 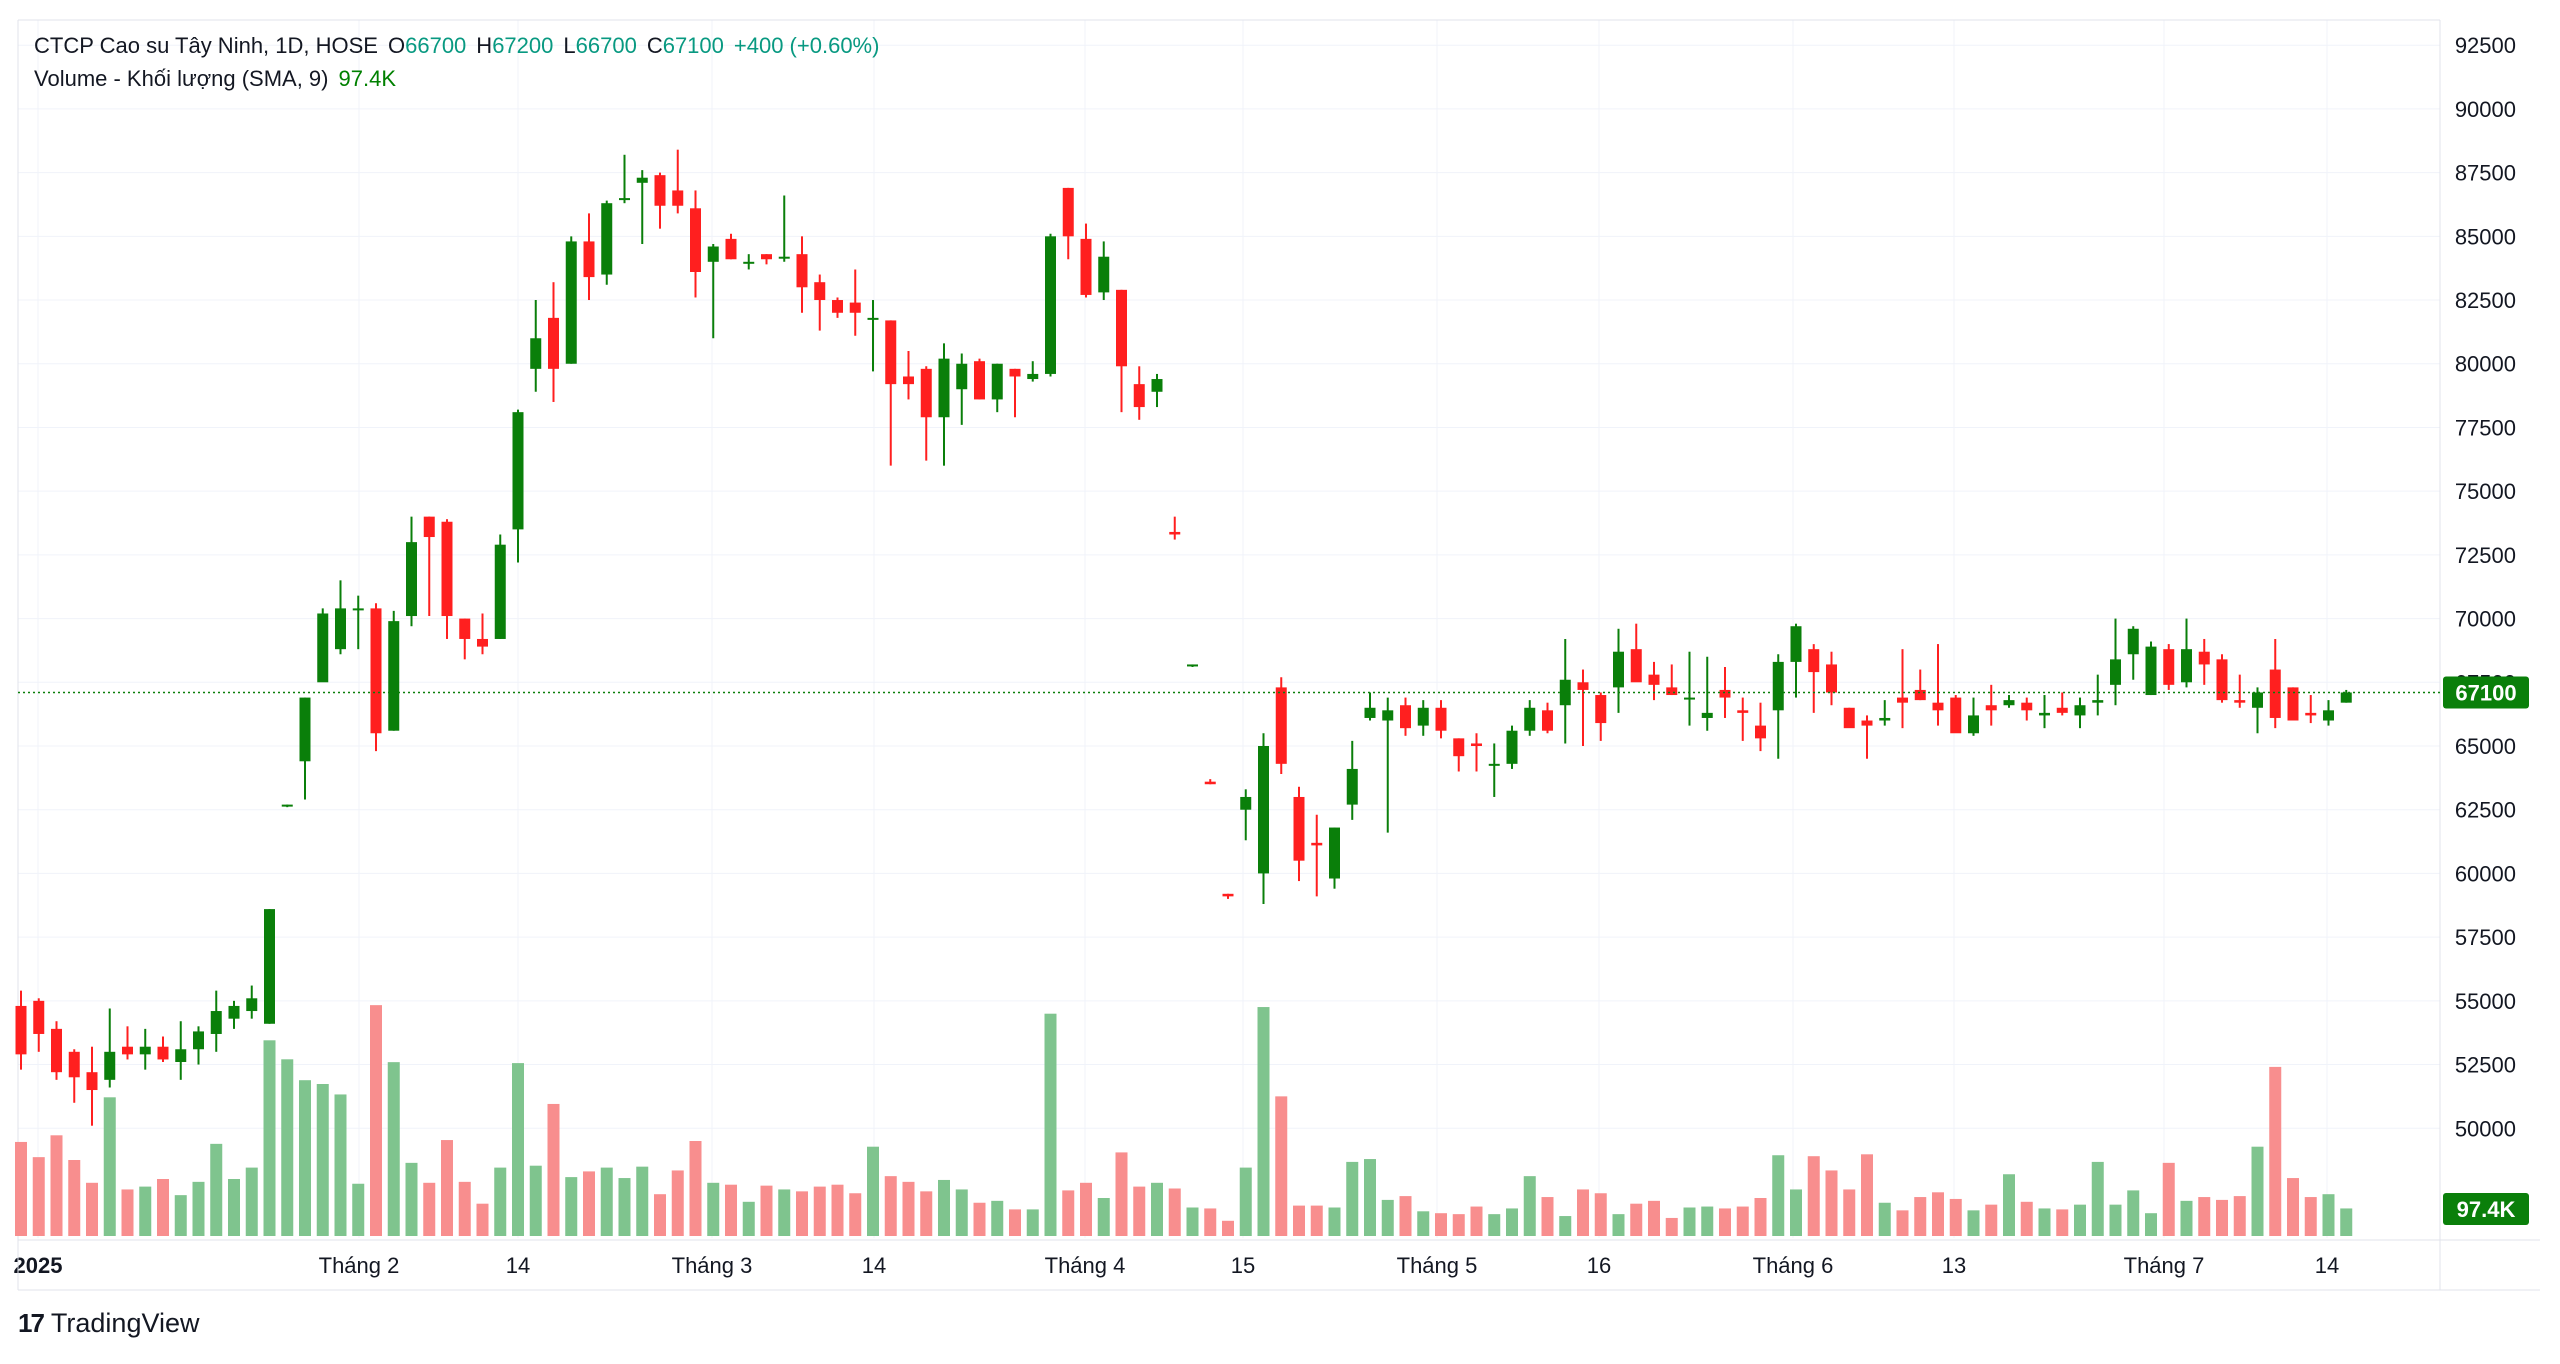 What do you see at coordinates (606, 45) in the screenshot?
I see `low-value: 66700` at bounding box center [606, 45].